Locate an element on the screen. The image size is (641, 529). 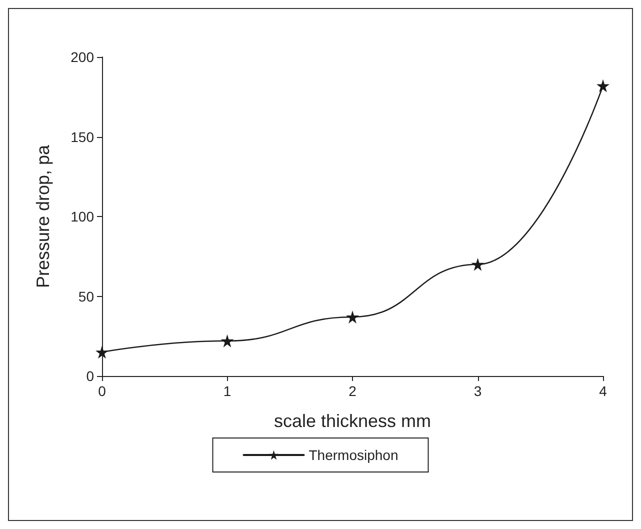
y-tick-label: 0 is located at coordinates (90, 376).